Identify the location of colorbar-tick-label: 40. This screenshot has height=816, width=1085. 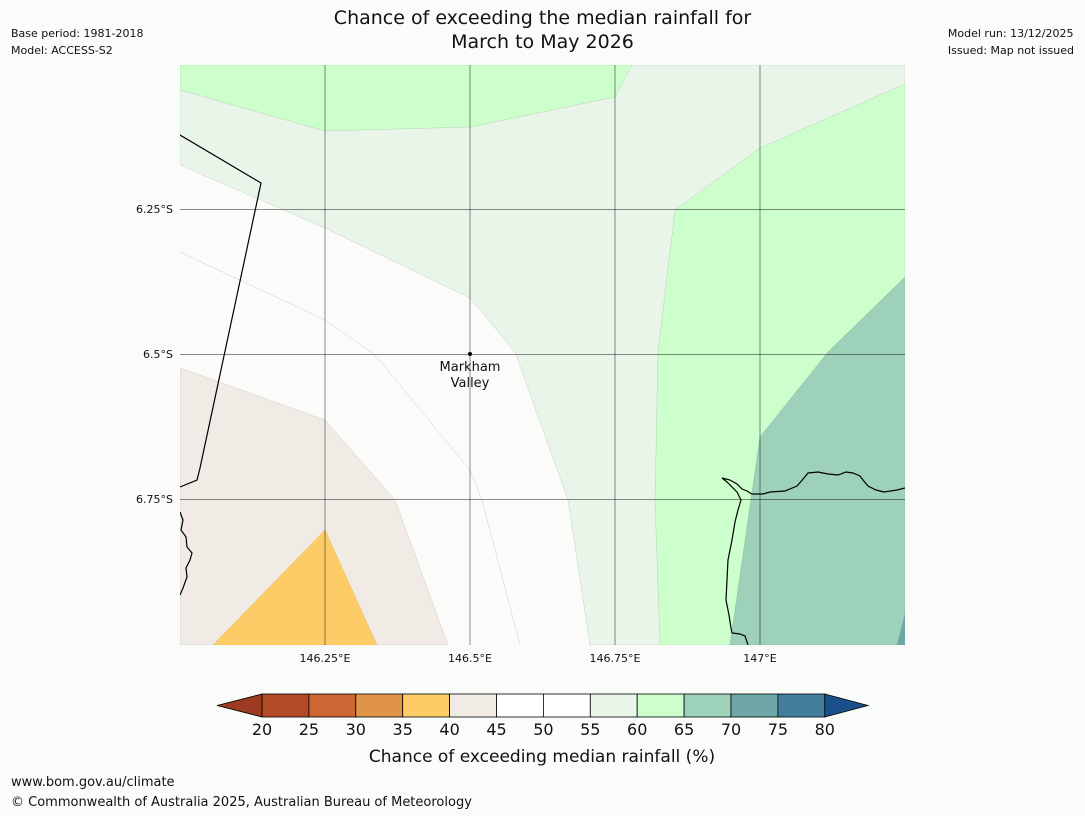
(449, 729).